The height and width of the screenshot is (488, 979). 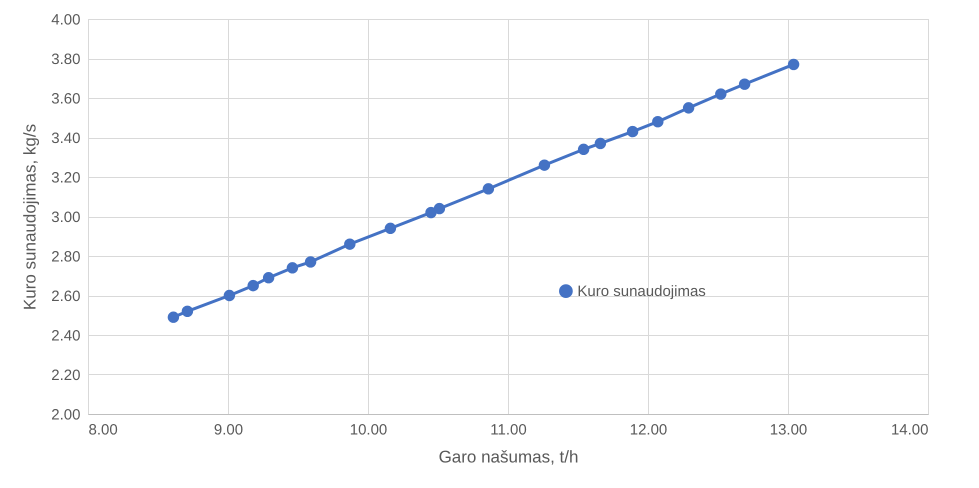 What do you see at coordinates (65, 59) in the screenshot?
I see `y-tick-label: 3.80` at bounding box center [65, 59].